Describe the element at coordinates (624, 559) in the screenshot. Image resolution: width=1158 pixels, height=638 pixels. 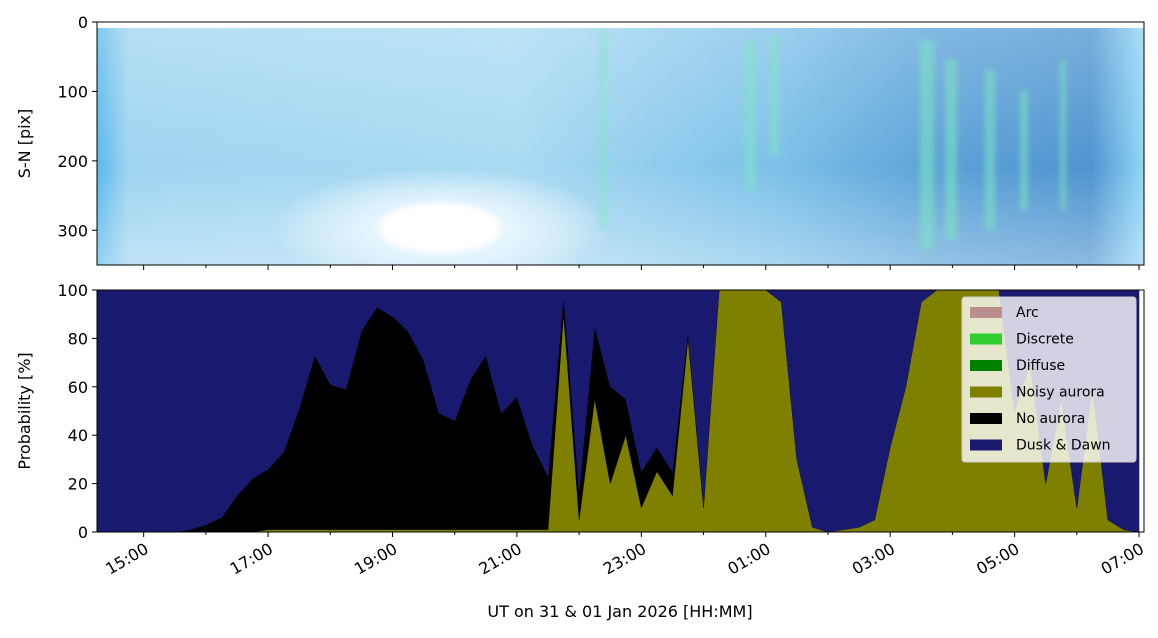
I see `x-tick-label: 23:00` at that location.